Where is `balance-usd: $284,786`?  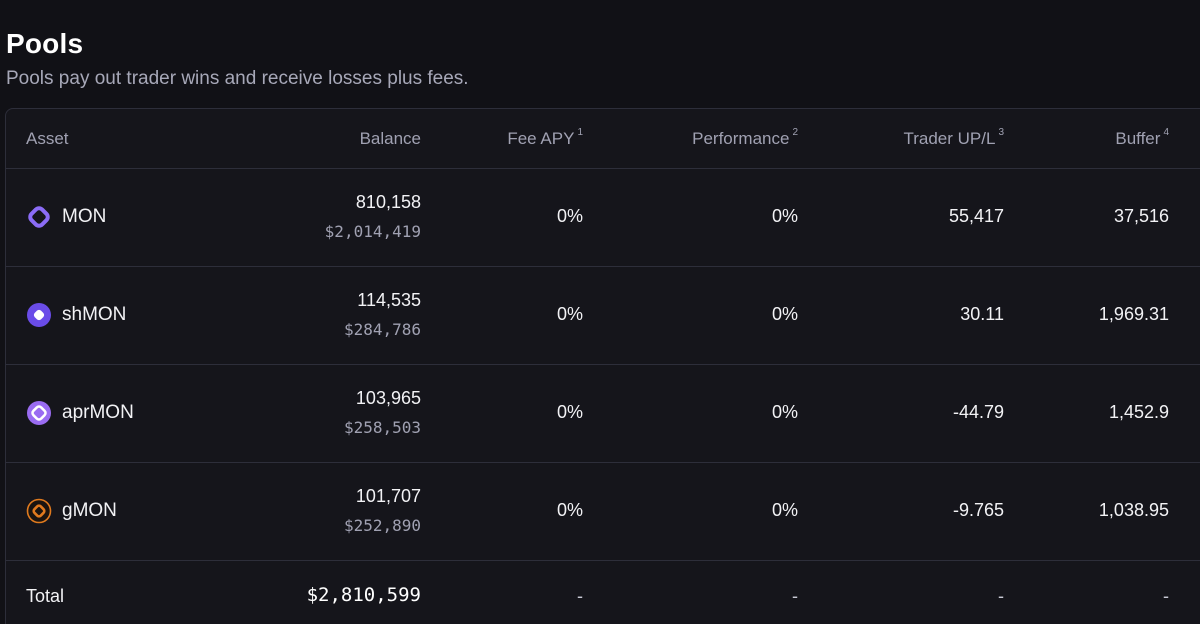 balance-usd: $284,786 is located at coordinates (382, 329).